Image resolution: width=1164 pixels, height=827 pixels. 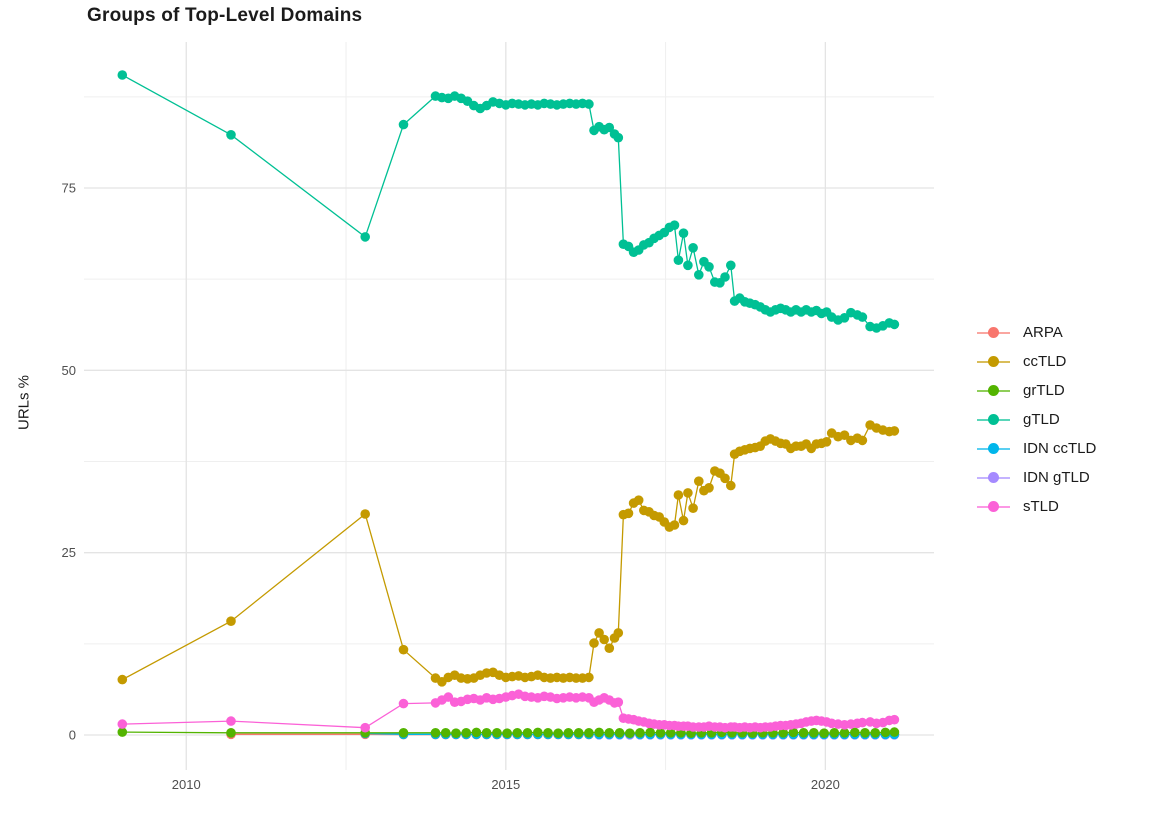 I want to click on series-grTLD, so click(x=508, y=732).